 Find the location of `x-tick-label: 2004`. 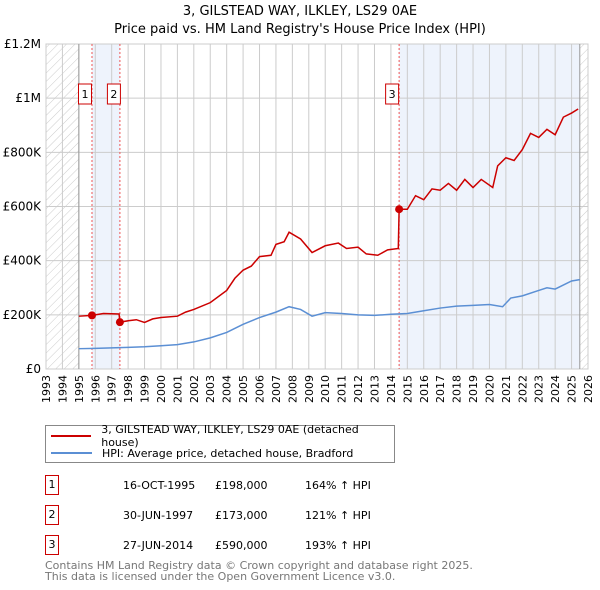

x-tick-label: 2004 is located at coordinates (227, 389).